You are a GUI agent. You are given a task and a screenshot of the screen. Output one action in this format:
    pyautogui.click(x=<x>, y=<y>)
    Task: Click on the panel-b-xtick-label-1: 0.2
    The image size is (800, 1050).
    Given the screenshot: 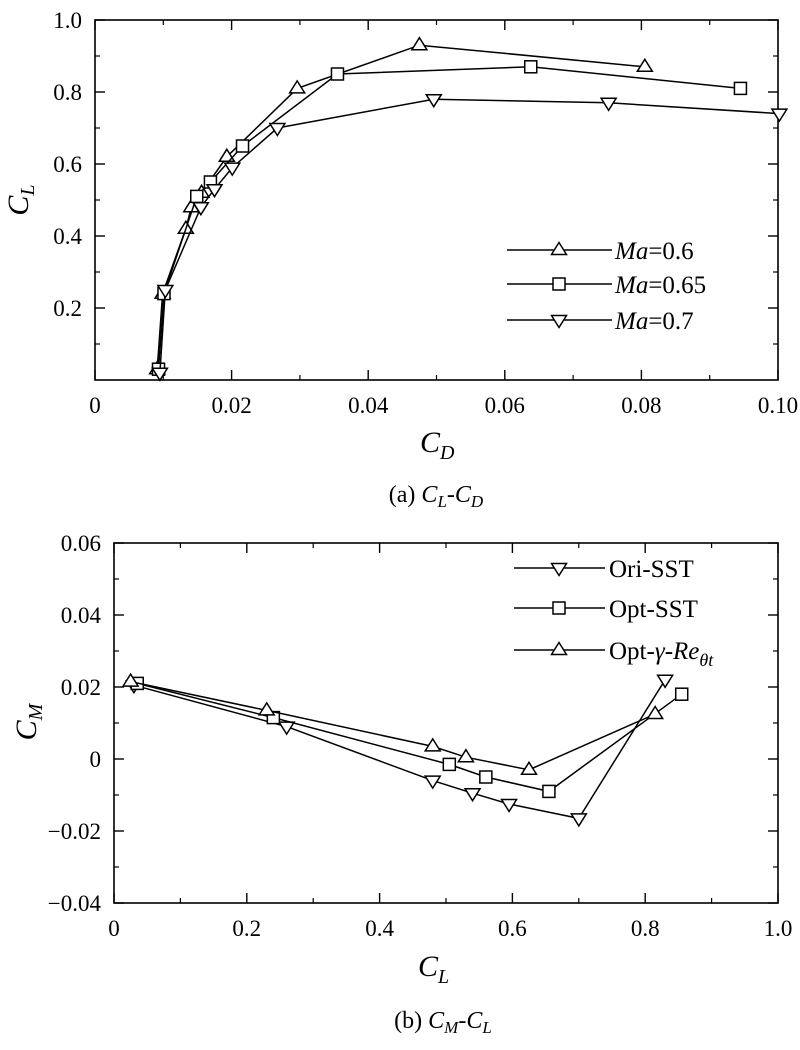 What is the action you would take?
    pyautogui.click(x=246, y=928)
    